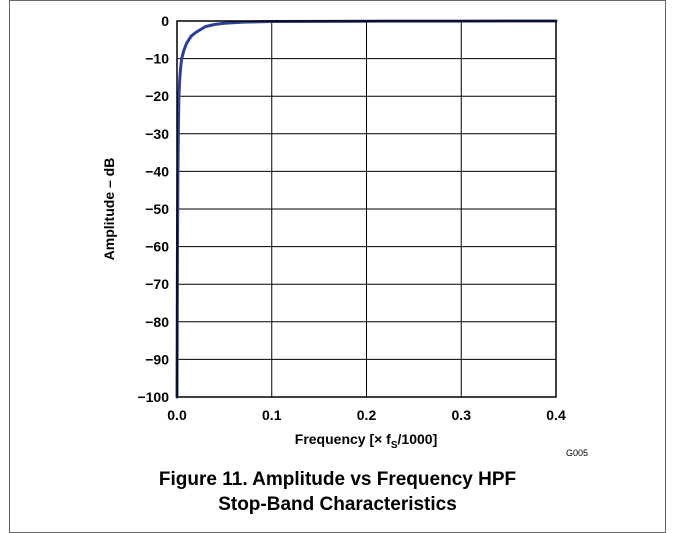  What do you see at coordinates (366, 441) in the screenshot?
I see `x-axis-label: Frequency [× fS/1000]` at bounding box center [366, 441].